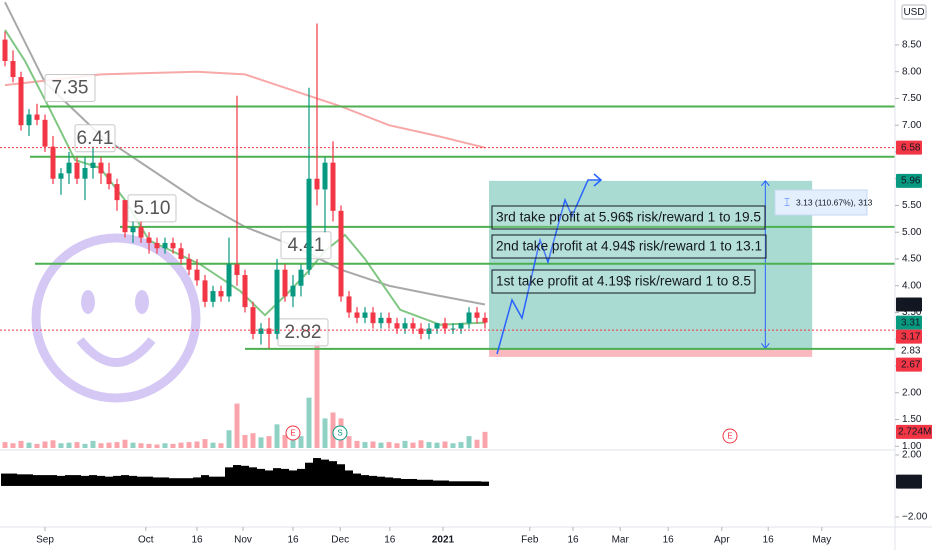 This screenshot has height=550, width=932. I want to click on volume-badge-label: 2.724M, so click(914, 432).